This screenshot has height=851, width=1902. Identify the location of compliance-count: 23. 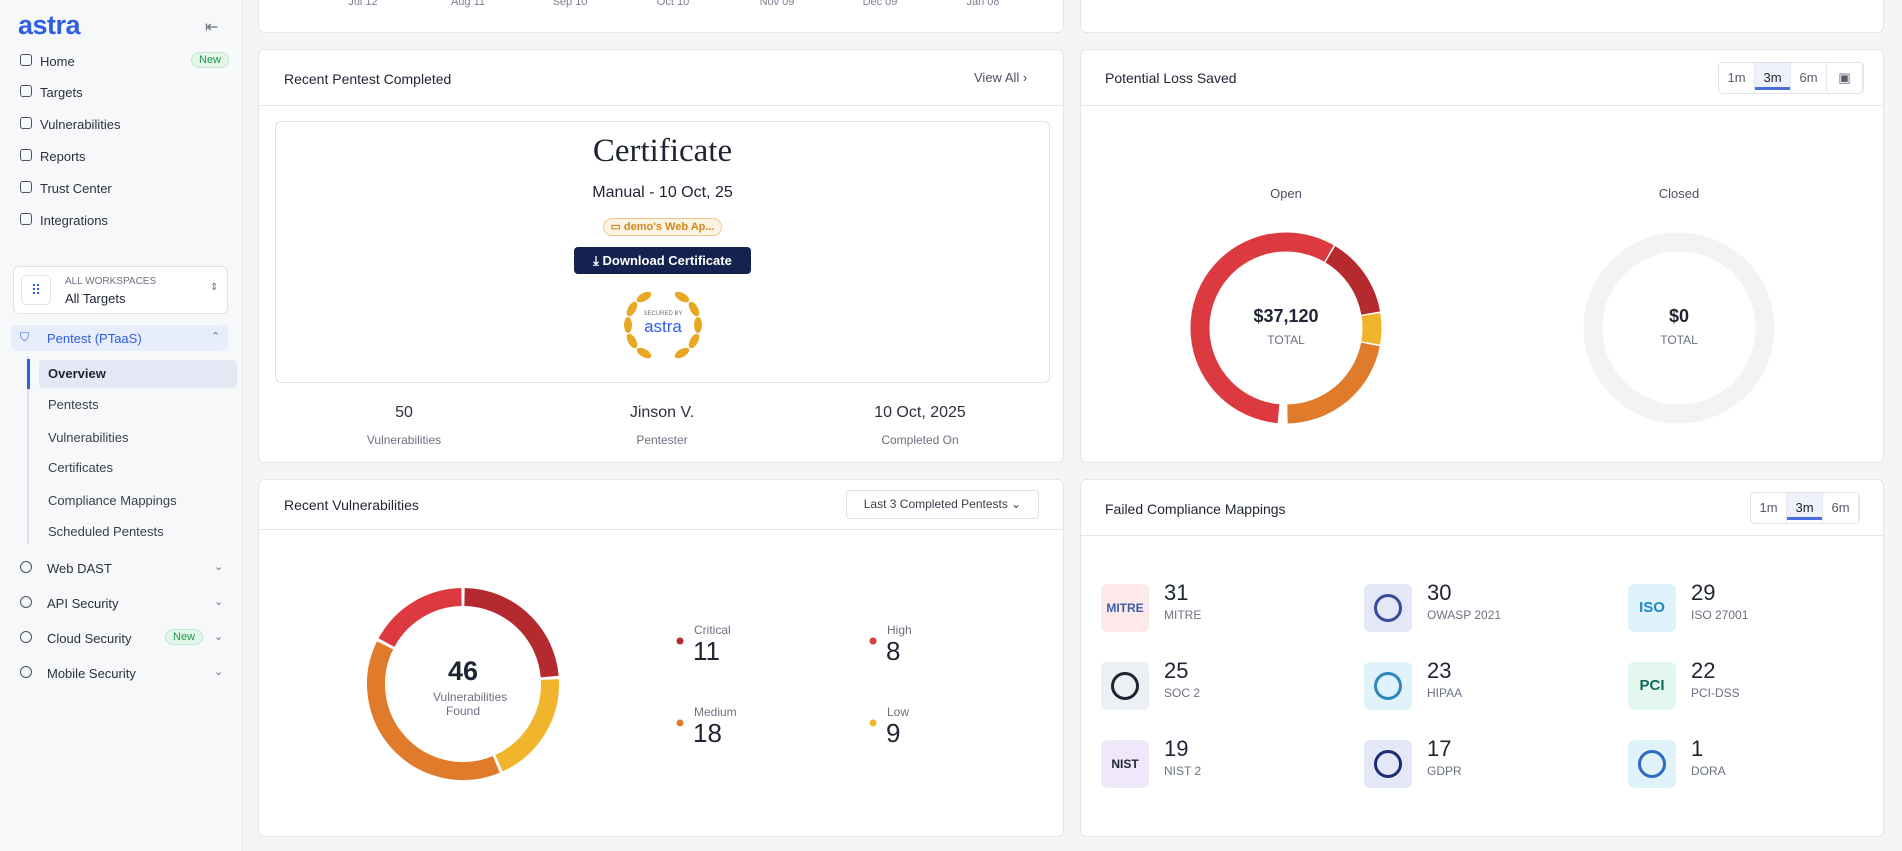
(1439, 670).